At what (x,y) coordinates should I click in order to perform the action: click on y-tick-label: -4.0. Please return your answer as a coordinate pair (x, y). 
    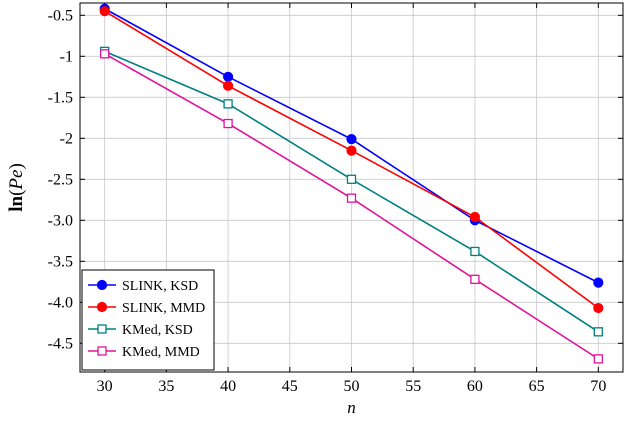
    Looking at the image, I should click on (60, 302).